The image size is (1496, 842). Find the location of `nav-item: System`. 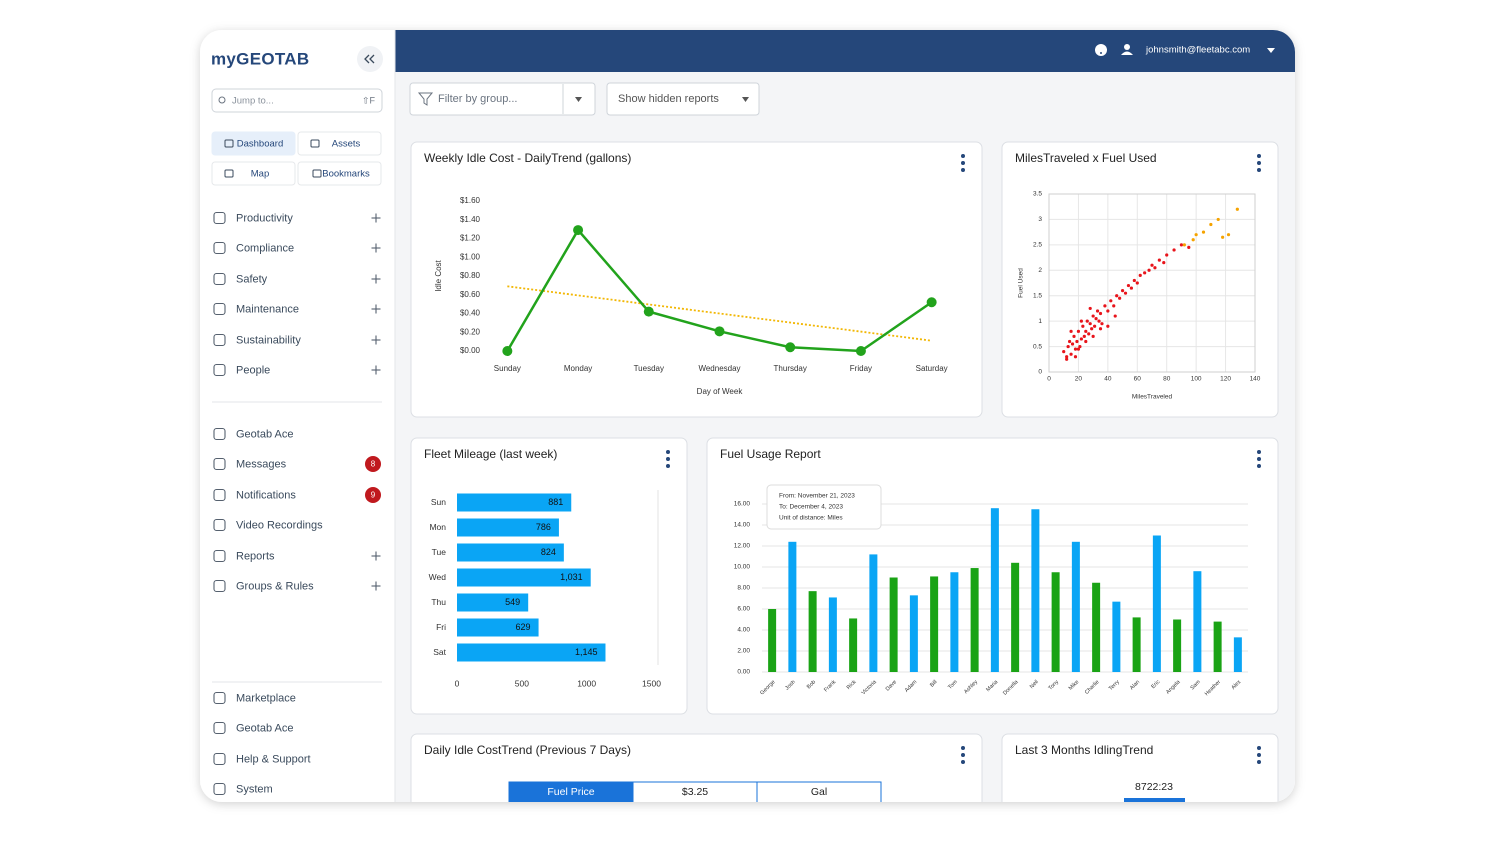

nav-item: System is located at coordinates (254, 789).